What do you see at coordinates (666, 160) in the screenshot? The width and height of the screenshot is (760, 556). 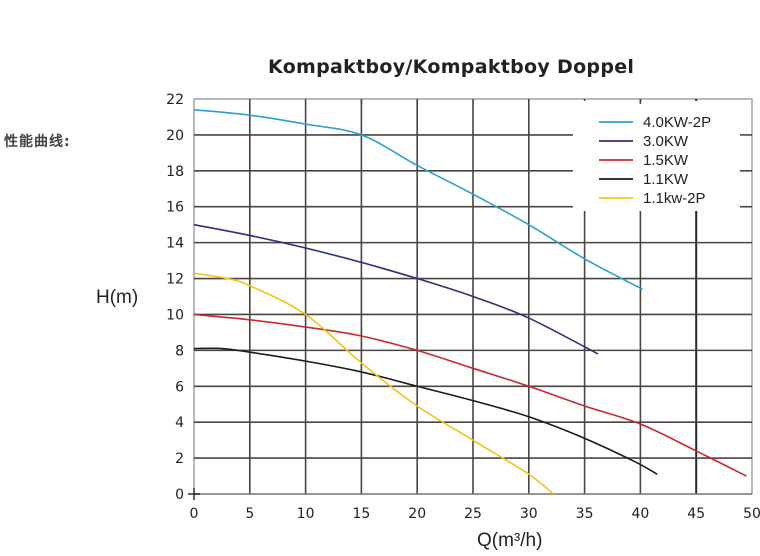 I see `legend-label: 1.5KW` at bounding box center [666, 160].